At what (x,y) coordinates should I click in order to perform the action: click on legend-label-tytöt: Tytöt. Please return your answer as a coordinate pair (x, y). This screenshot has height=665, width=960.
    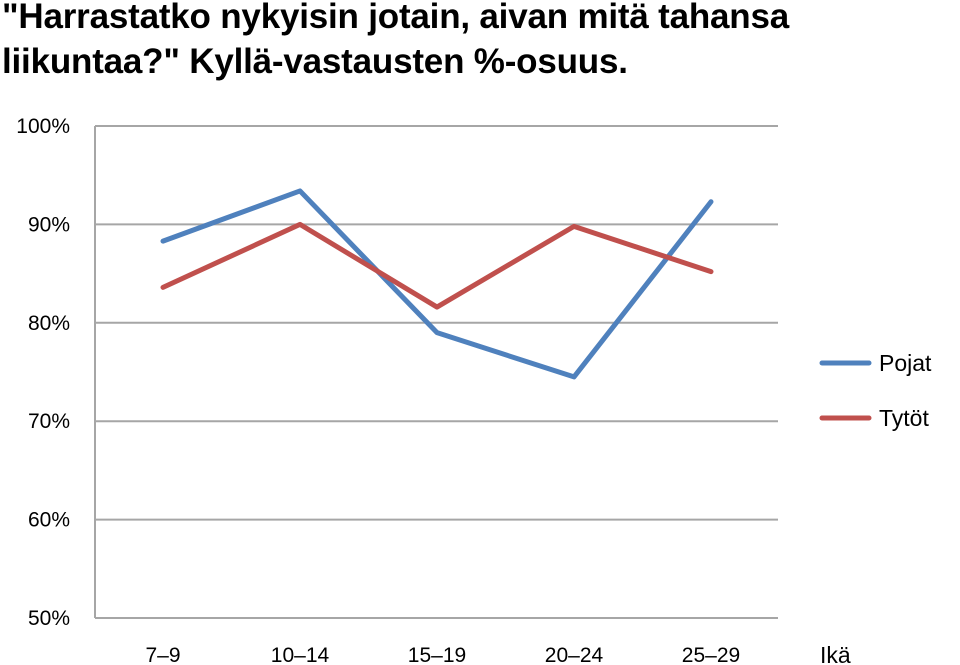
    Looking at the image, I should click on (904, 418).